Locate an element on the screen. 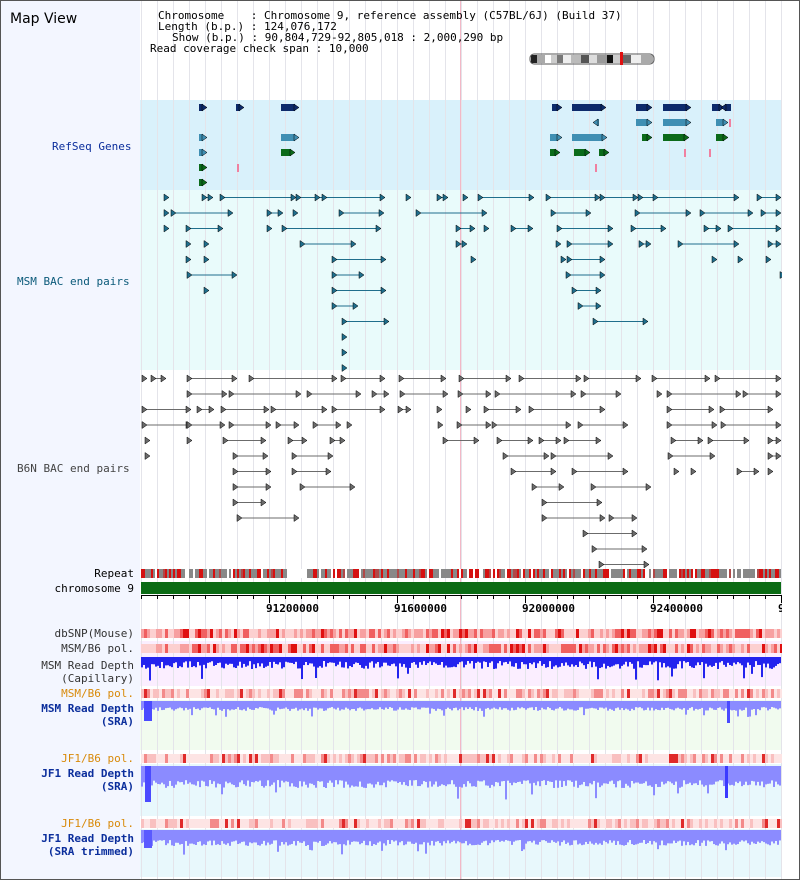 This screenshot has width=800, height=880. msm-bac-label: MSM BAC end pairs is located at coordinates (73, 281).